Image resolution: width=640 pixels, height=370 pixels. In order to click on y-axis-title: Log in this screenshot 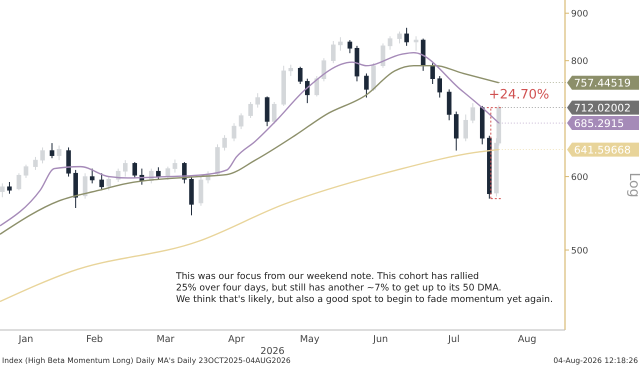, I will do `click(633, 185)`.